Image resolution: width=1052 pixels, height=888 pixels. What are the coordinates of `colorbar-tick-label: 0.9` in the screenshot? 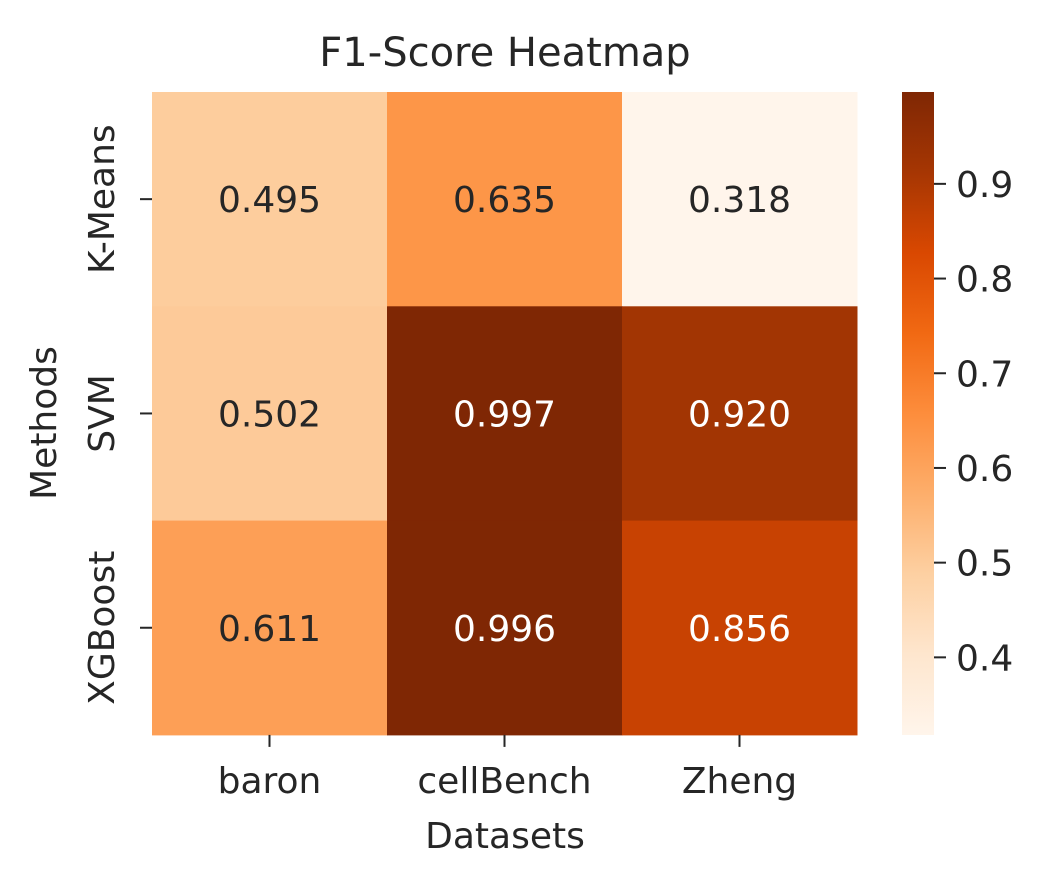 It's located at (984, 185).